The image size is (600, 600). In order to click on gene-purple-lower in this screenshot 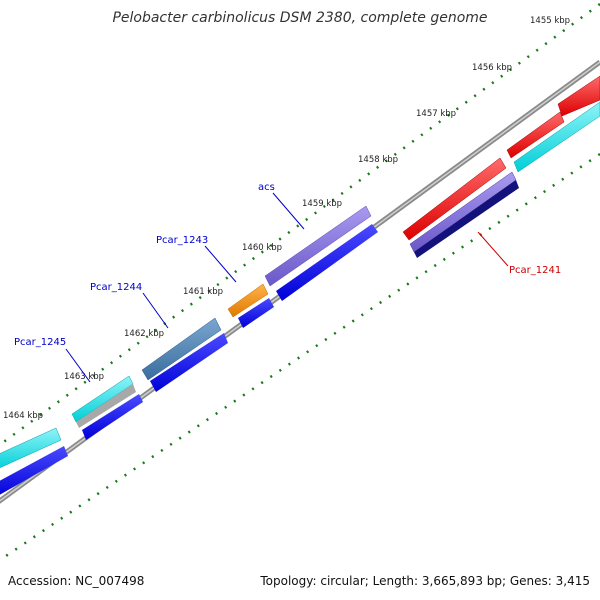, I will do `click(463, 212)`.